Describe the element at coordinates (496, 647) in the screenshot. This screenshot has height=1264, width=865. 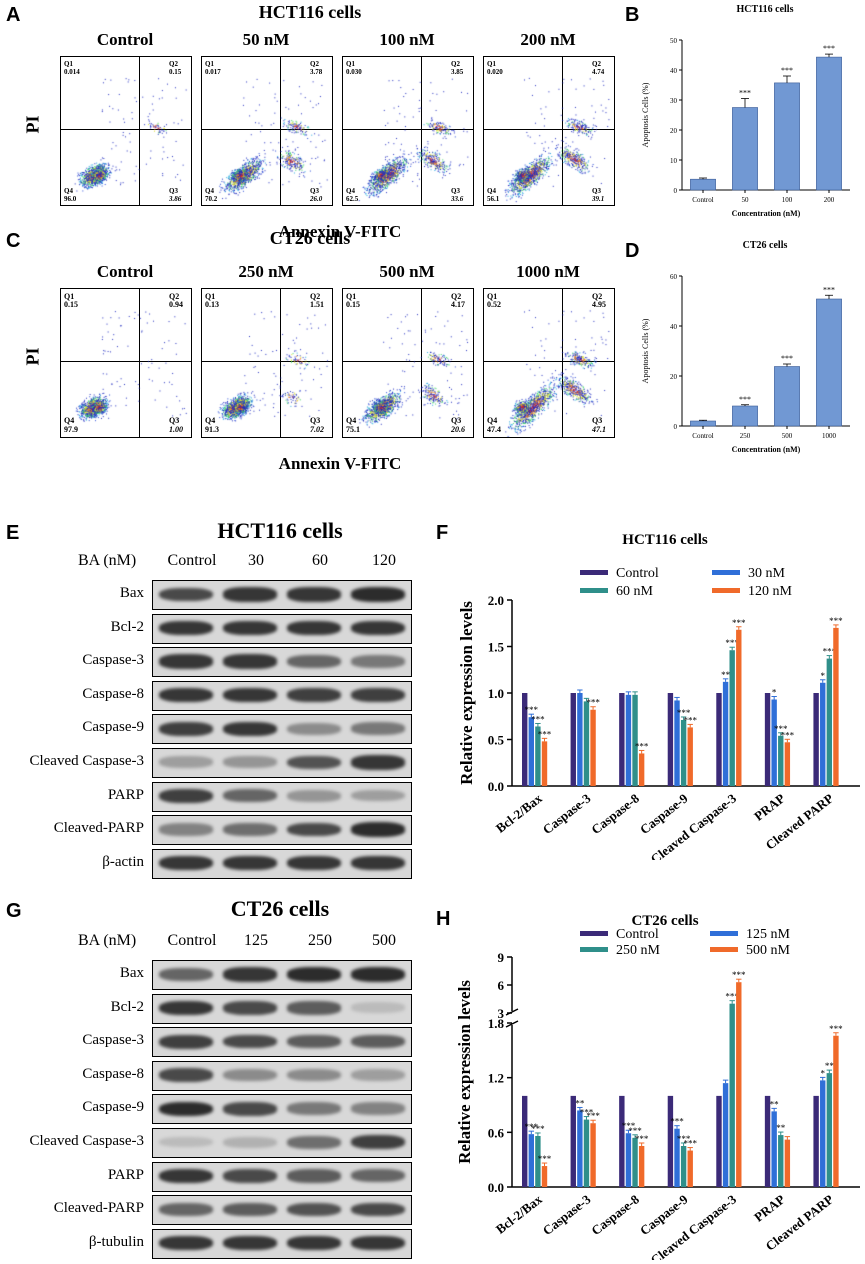
I see `y-tick-label: 1.5` at that location.